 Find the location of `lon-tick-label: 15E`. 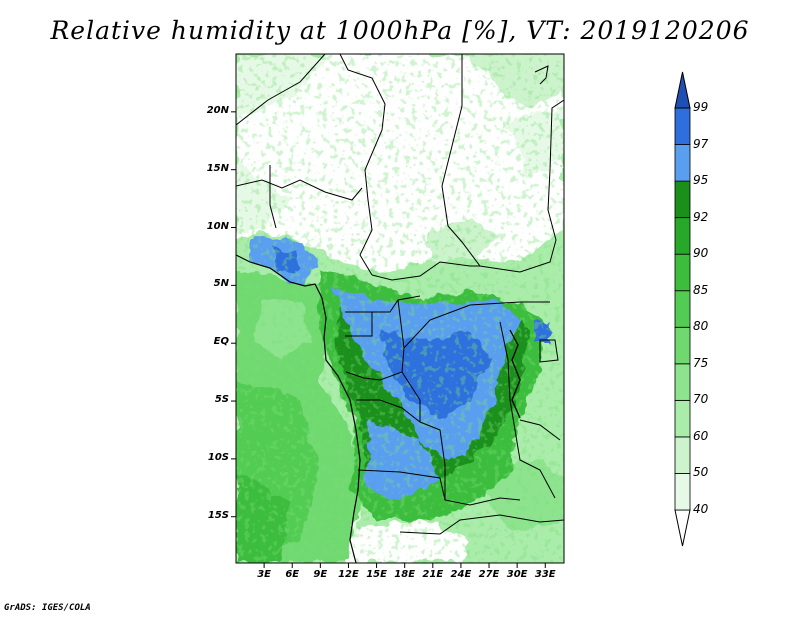

lon-tick-label: 15E is located at coordinates (376, 574).